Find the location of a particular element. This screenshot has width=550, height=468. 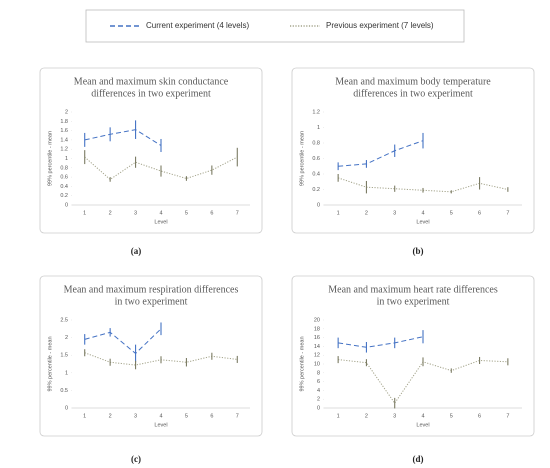

chart-title: Mean and maximum skin conductance is located at coordinates (151, 81).